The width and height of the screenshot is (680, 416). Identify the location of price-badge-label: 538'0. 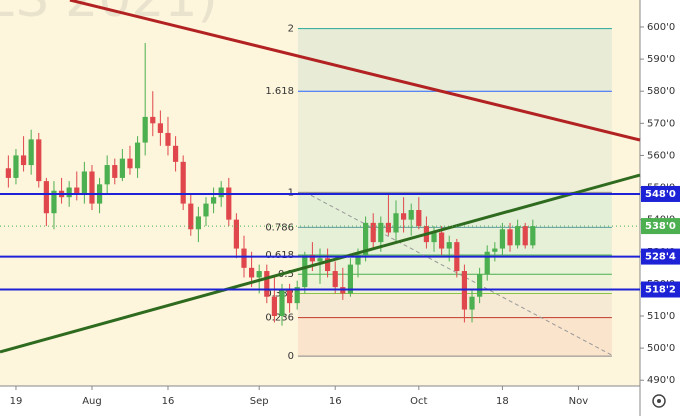
(660, 226).